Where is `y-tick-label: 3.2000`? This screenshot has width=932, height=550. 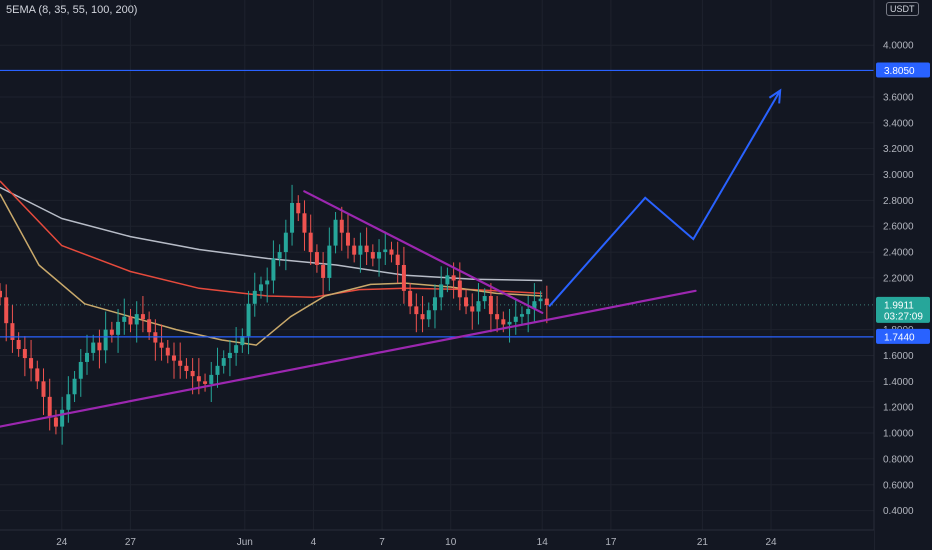 y-tick-label: 3.2000 is located at coordinates (898, 149).